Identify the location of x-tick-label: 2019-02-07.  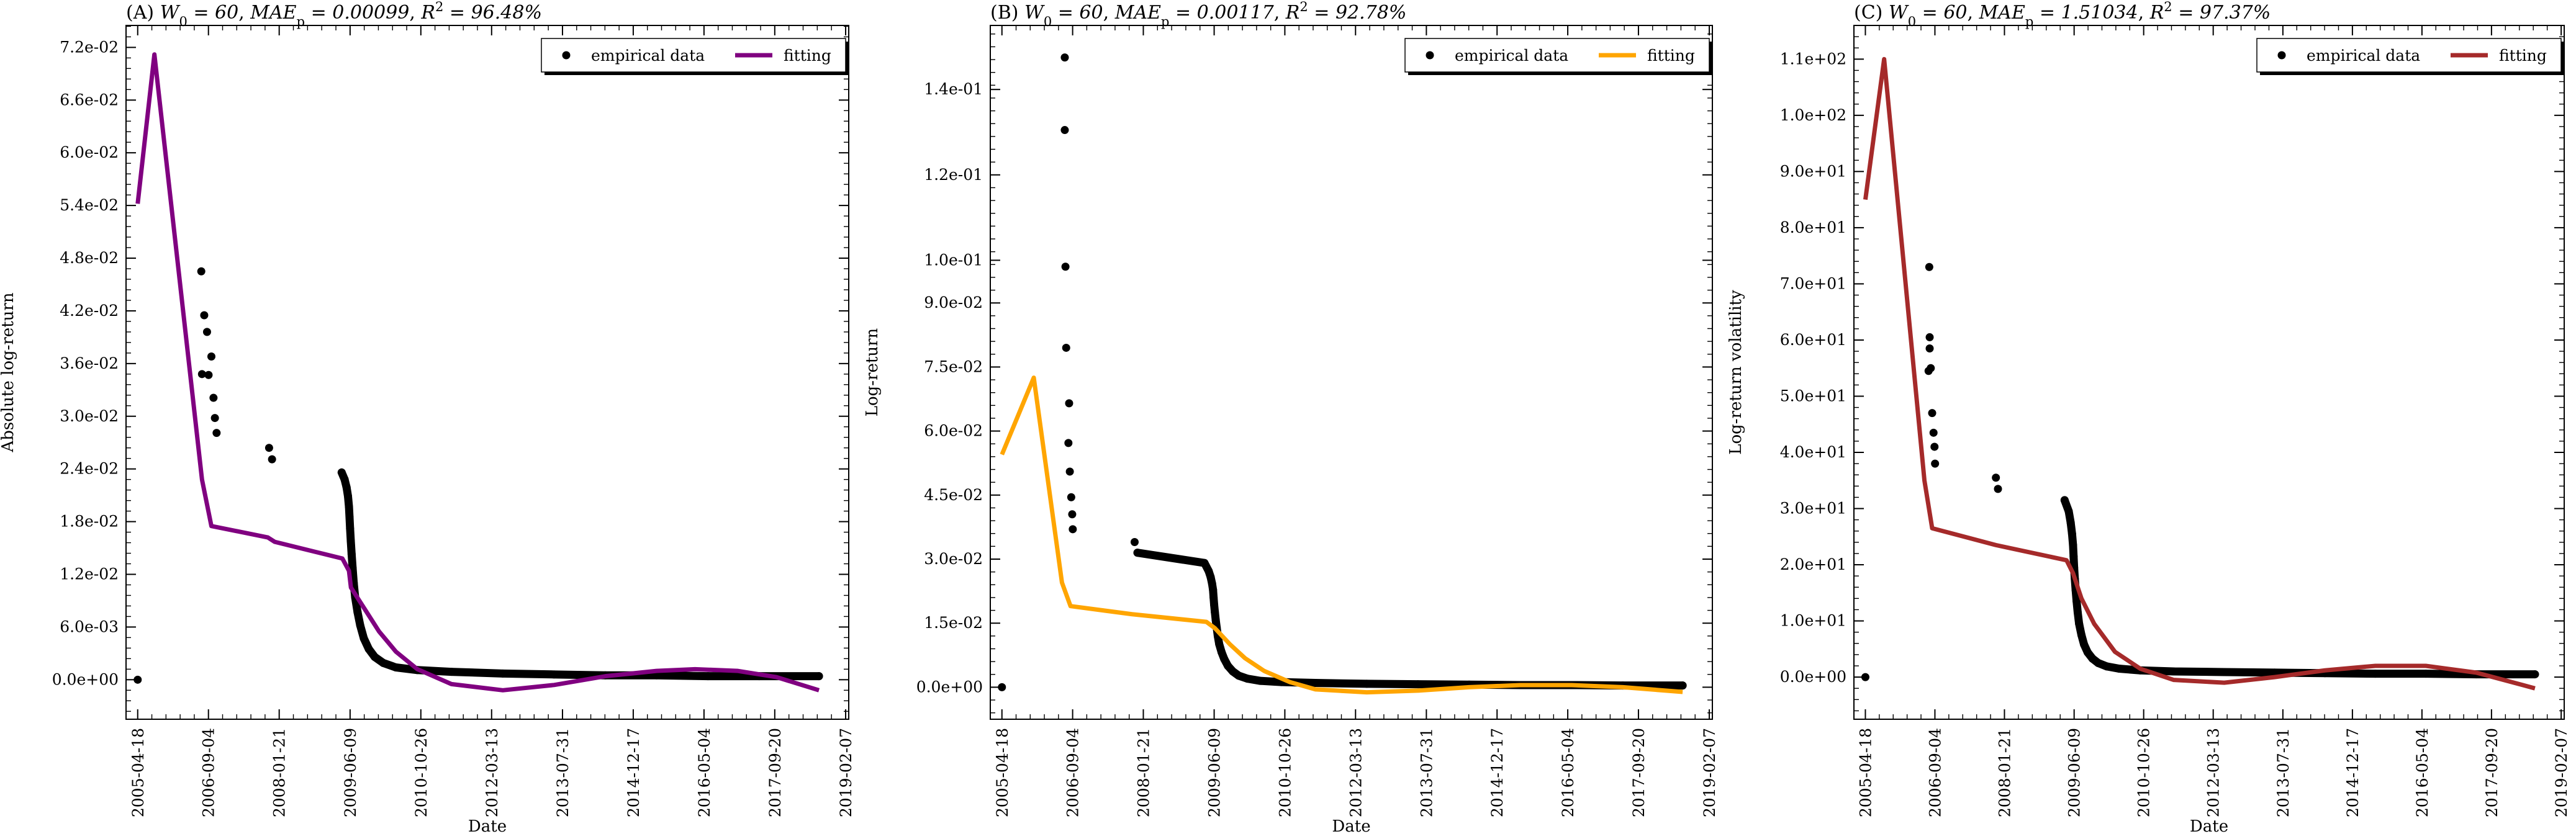
(1710, 773).